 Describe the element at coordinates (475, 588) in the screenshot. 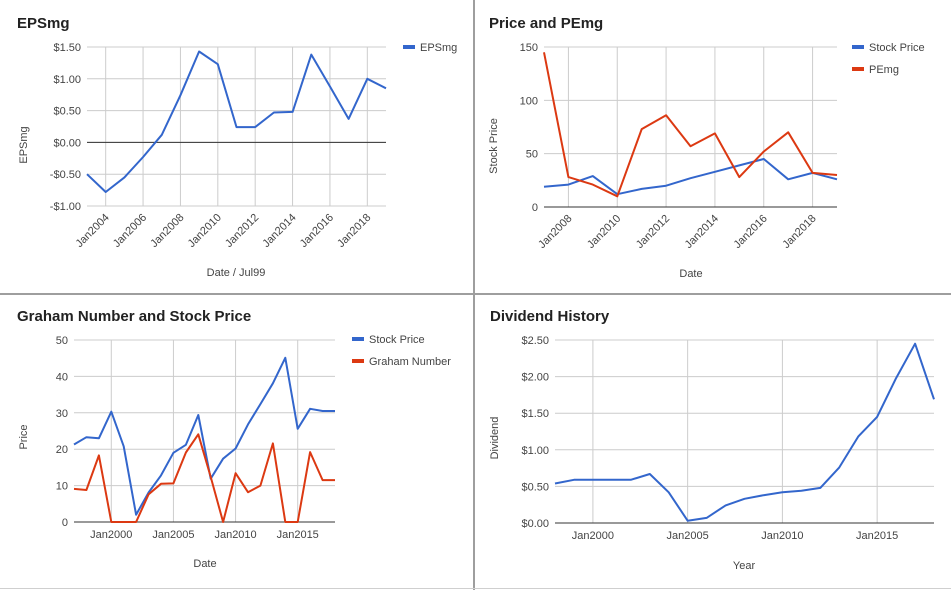

I see `bottom-border` at that location.